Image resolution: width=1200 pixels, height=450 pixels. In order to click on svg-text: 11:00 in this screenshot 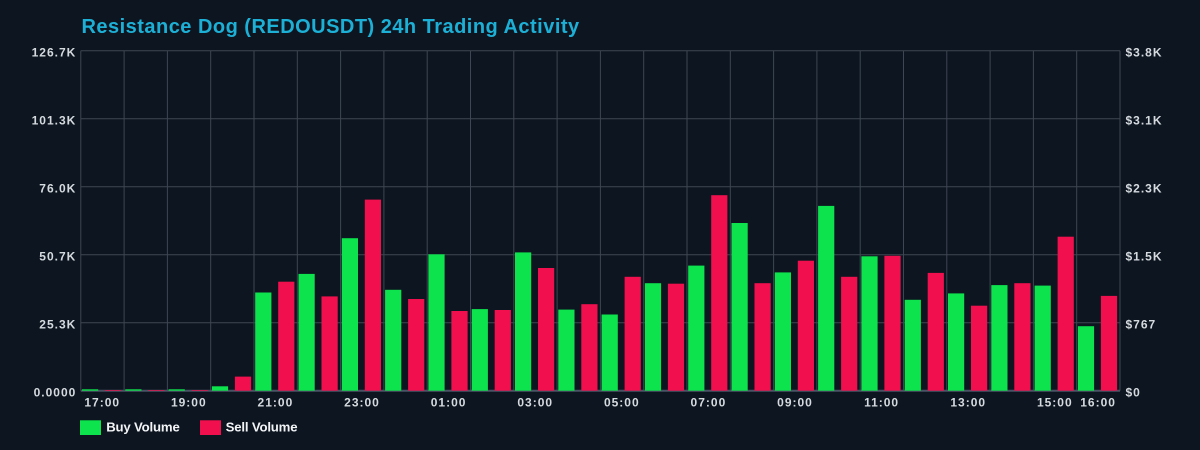, I will do `click(881, 403)`.